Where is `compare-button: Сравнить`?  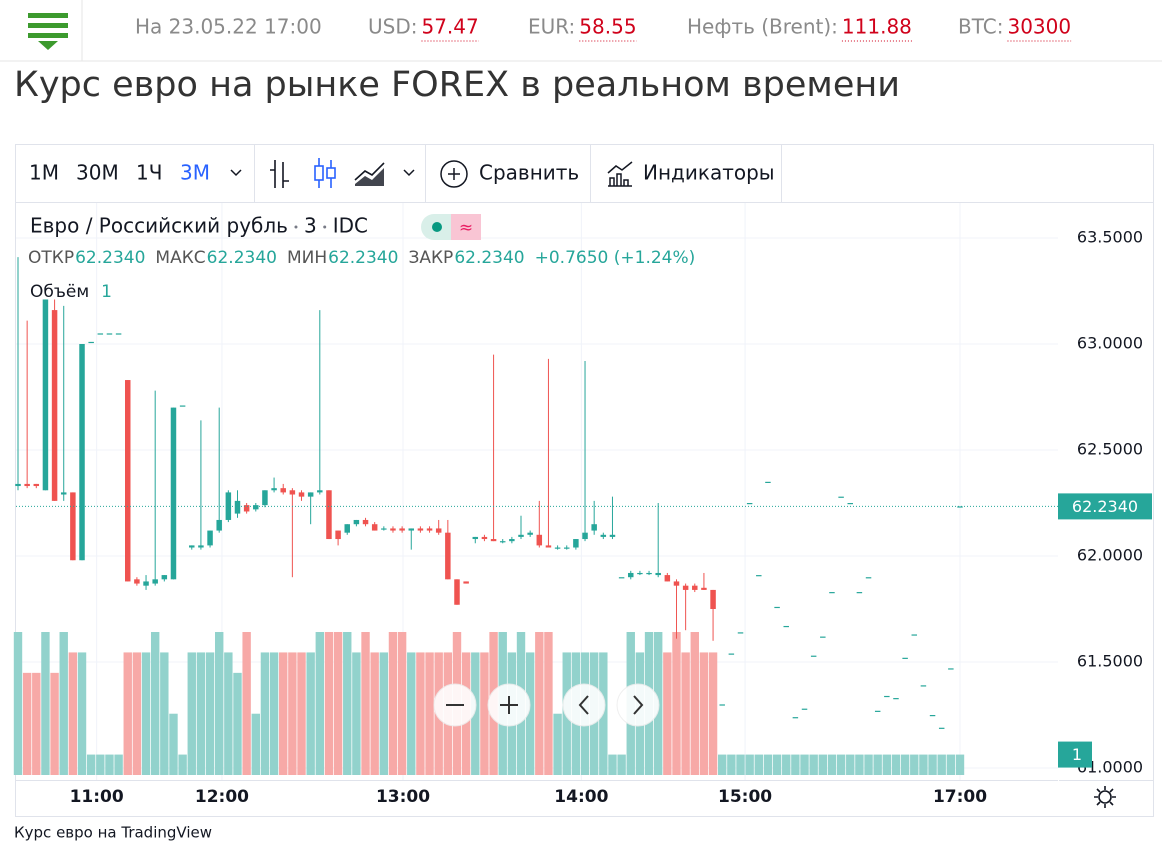
compare-button: Сравнить is located at coordinates (509, 174).